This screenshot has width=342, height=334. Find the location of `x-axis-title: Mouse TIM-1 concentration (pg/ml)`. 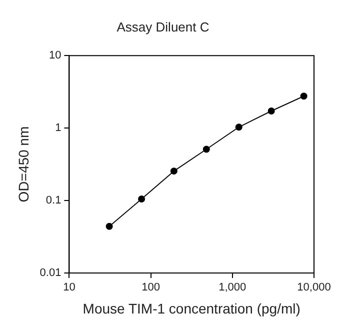

x-axis-title: Mouse TIM-1 concentration (pg/ml) is located at coordinates (191, 308).